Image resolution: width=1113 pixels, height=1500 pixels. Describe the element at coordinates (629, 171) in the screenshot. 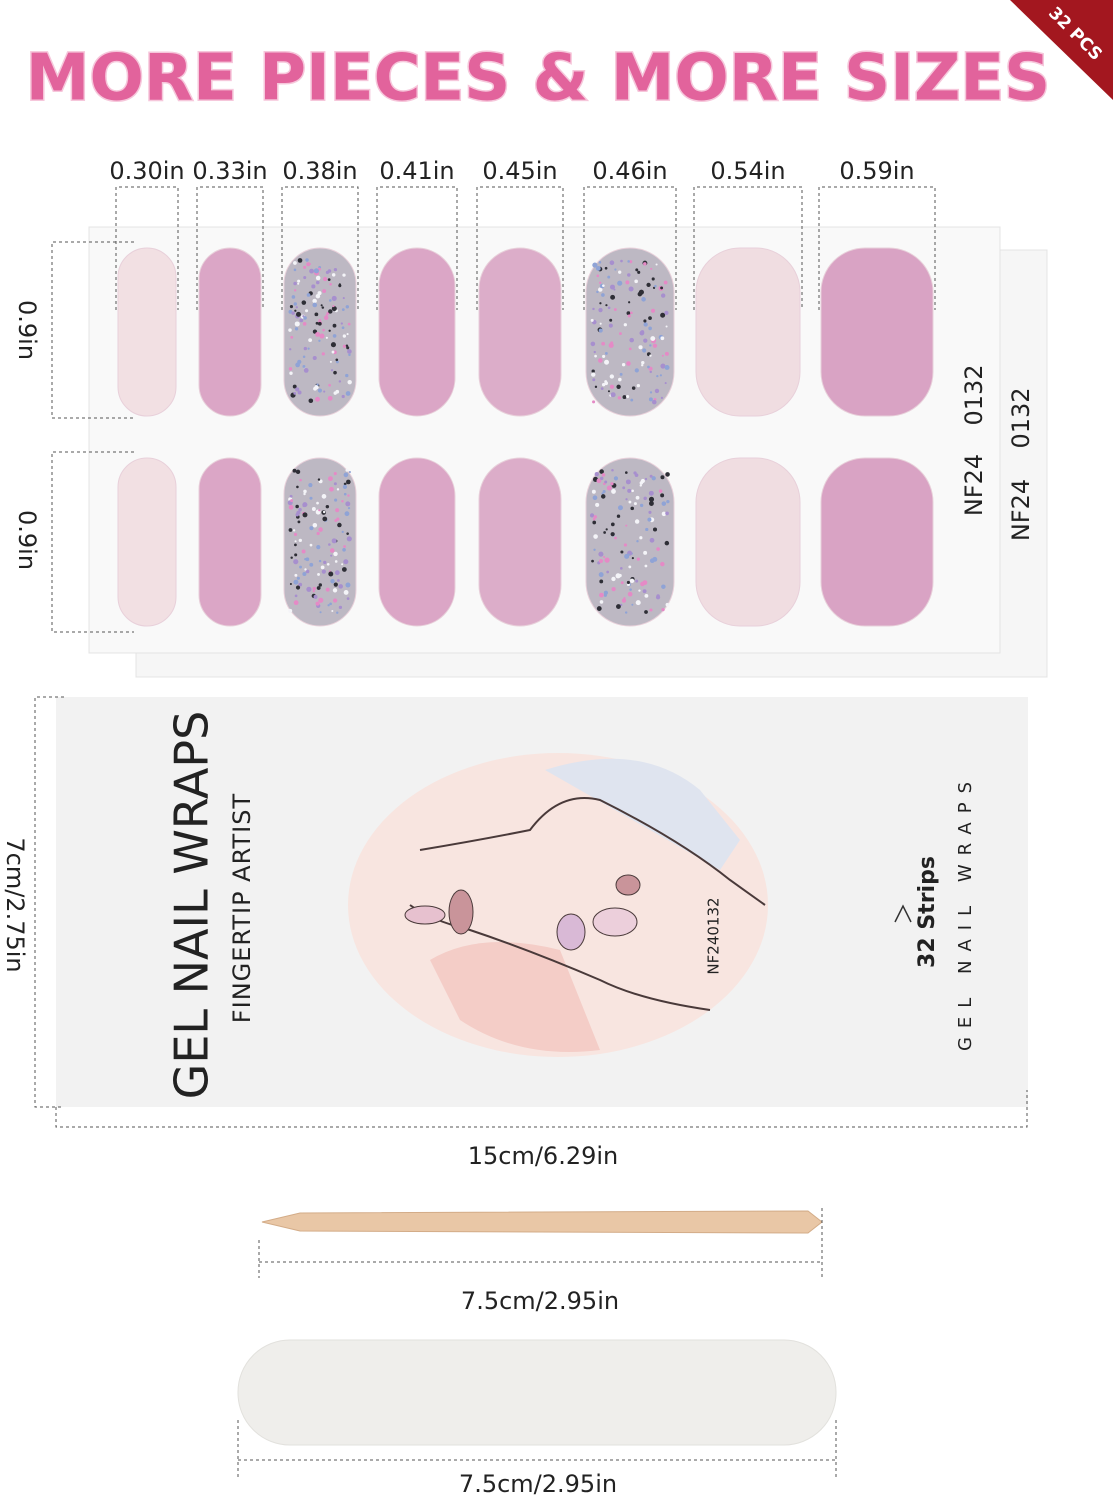

I see `nail-size: 0.46in` at that location.